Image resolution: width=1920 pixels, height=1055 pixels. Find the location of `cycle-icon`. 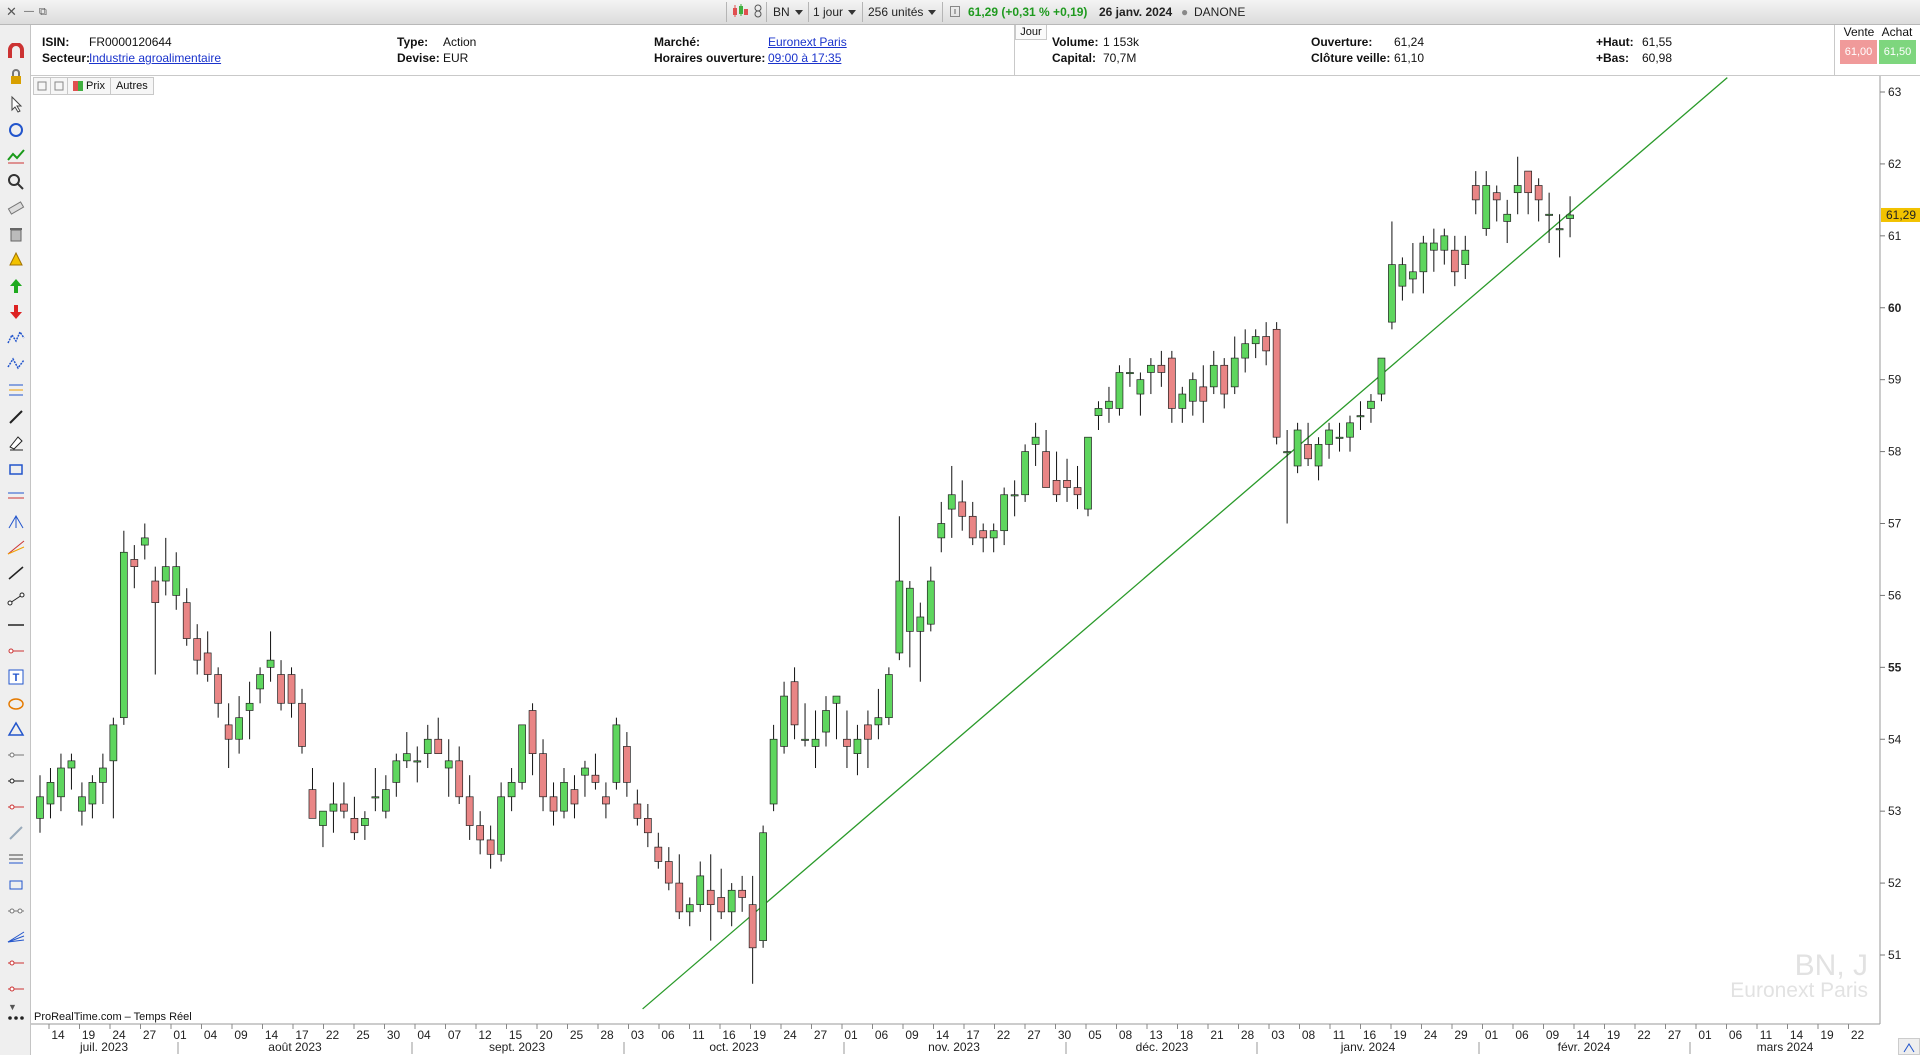

cycle-icon is located at coordinates (16, 130).